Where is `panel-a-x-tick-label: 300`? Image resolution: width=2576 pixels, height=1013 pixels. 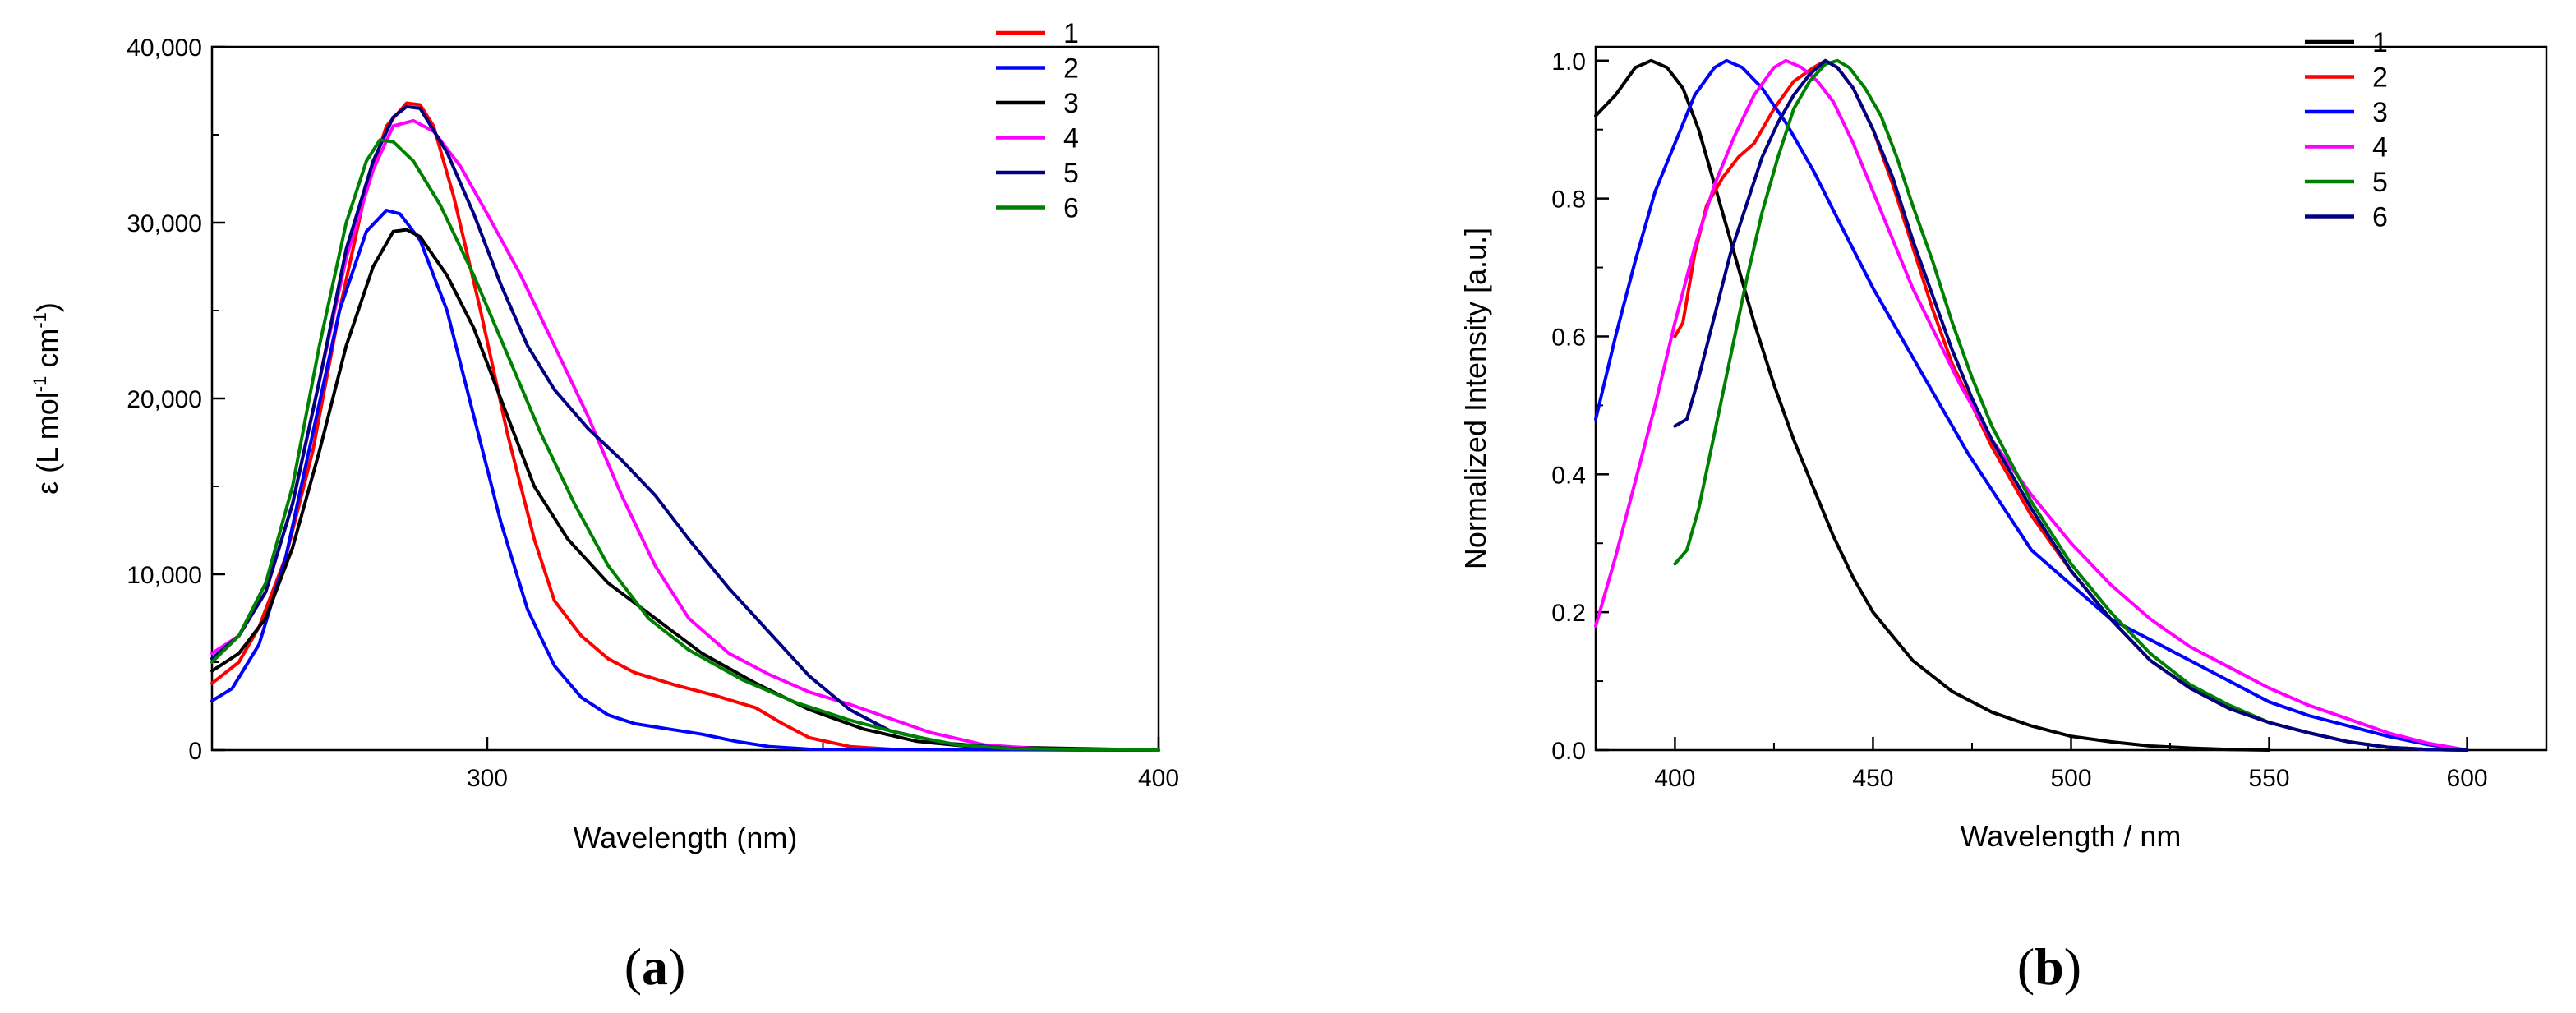 panel-a-x-tick-label: 300 is located at coordinates (487, 778).